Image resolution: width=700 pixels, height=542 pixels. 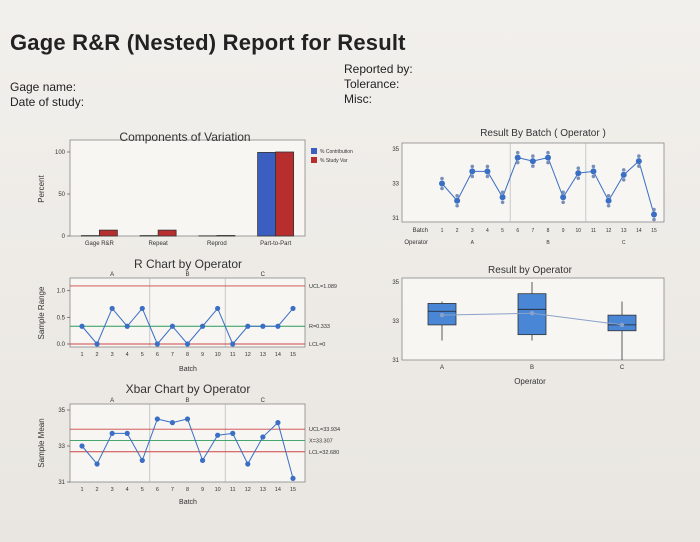 I want to click on rchart-xtick-label: 14, so click(x=278, y=355).